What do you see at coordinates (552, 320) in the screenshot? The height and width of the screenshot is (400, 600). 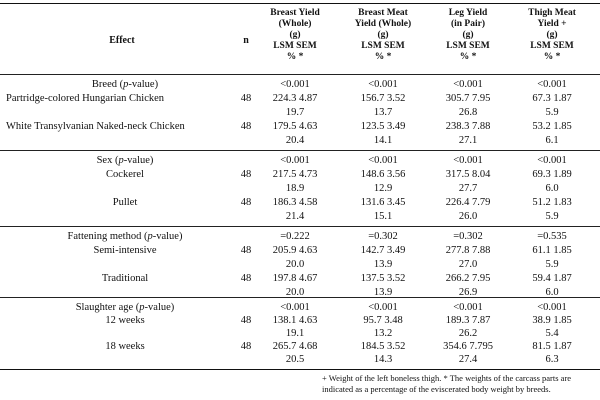 I see `row-g: 38.9 1.85` at bounding box center [552, 320].